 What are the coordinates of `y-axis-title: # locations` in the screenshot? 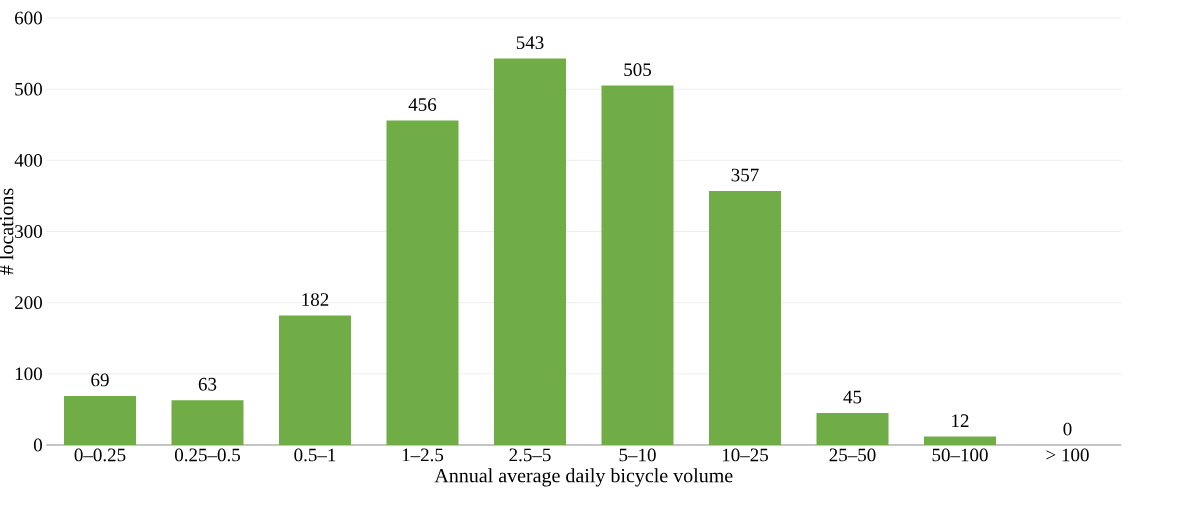 It's located at (7, 231).